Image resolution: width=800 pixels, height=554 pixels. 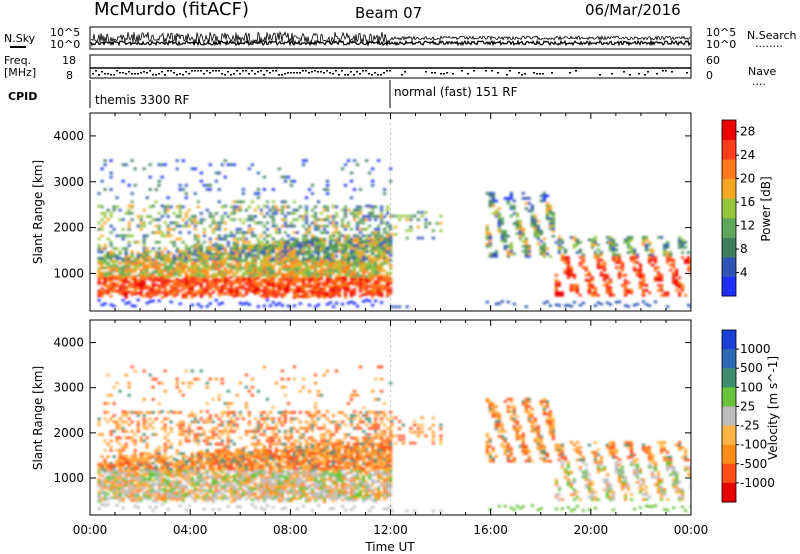 What do you see at coordinates (762, 71) in the screenshot?
I see `nave-label: Nave` at bounding box center [762, 71].